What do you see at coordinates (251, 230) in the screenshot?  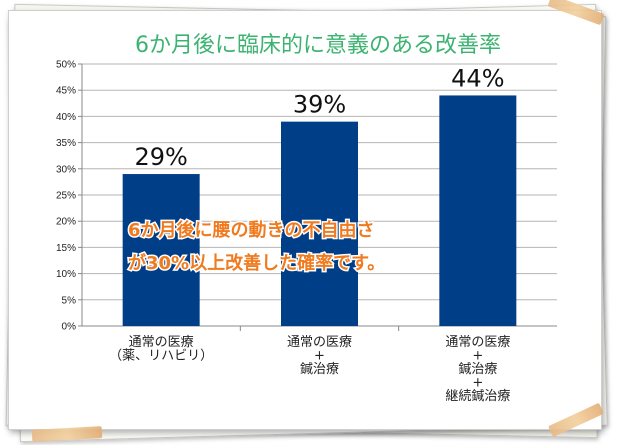 I see `annotation-text: 6か月後に腰の動きの不自由さ` at bounding box center [251, 230].